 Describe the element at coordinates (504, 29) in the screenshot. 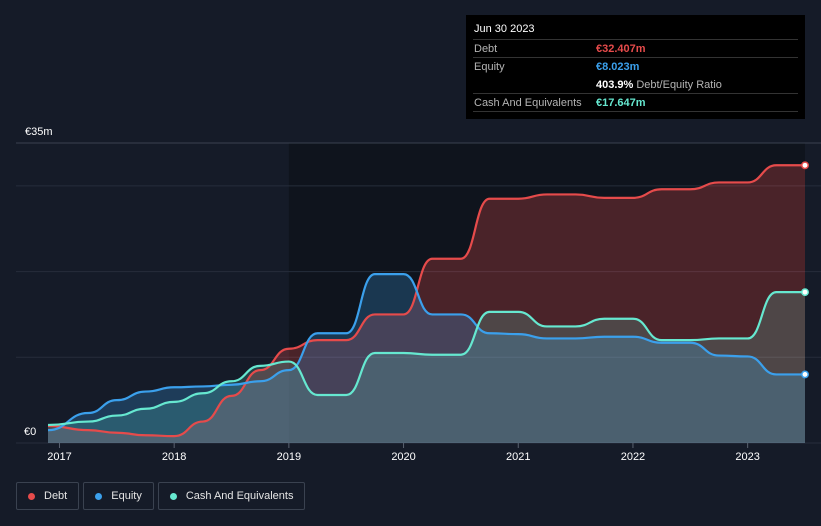

I see `tooltip-date: Jun 30 2023` at that location.